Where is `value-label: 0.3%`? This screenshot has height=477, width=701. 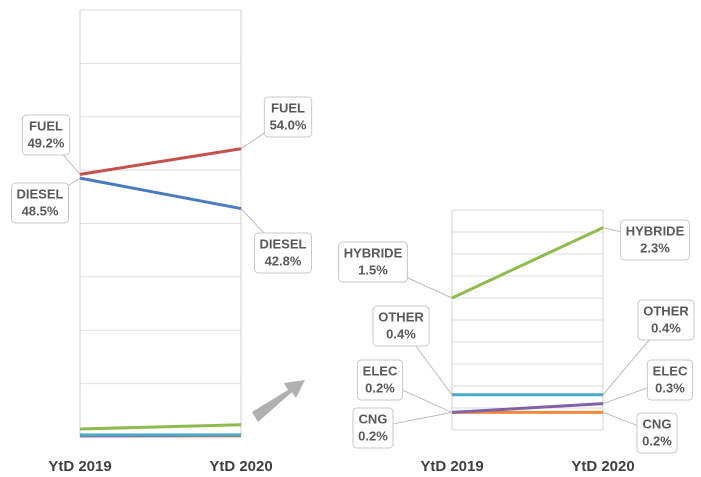
value-label: 0.3% is located at coordinates (670, 387).